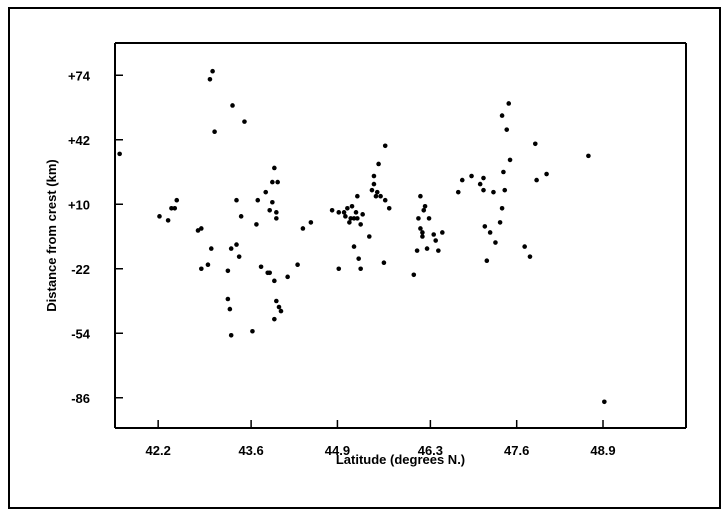 The height and width of the screenshot is (510, 725). What do you see at coordinates (337, 450) in the screenshot?
I see `x-tick-label: 44.9` at bounding box center [337, 450].